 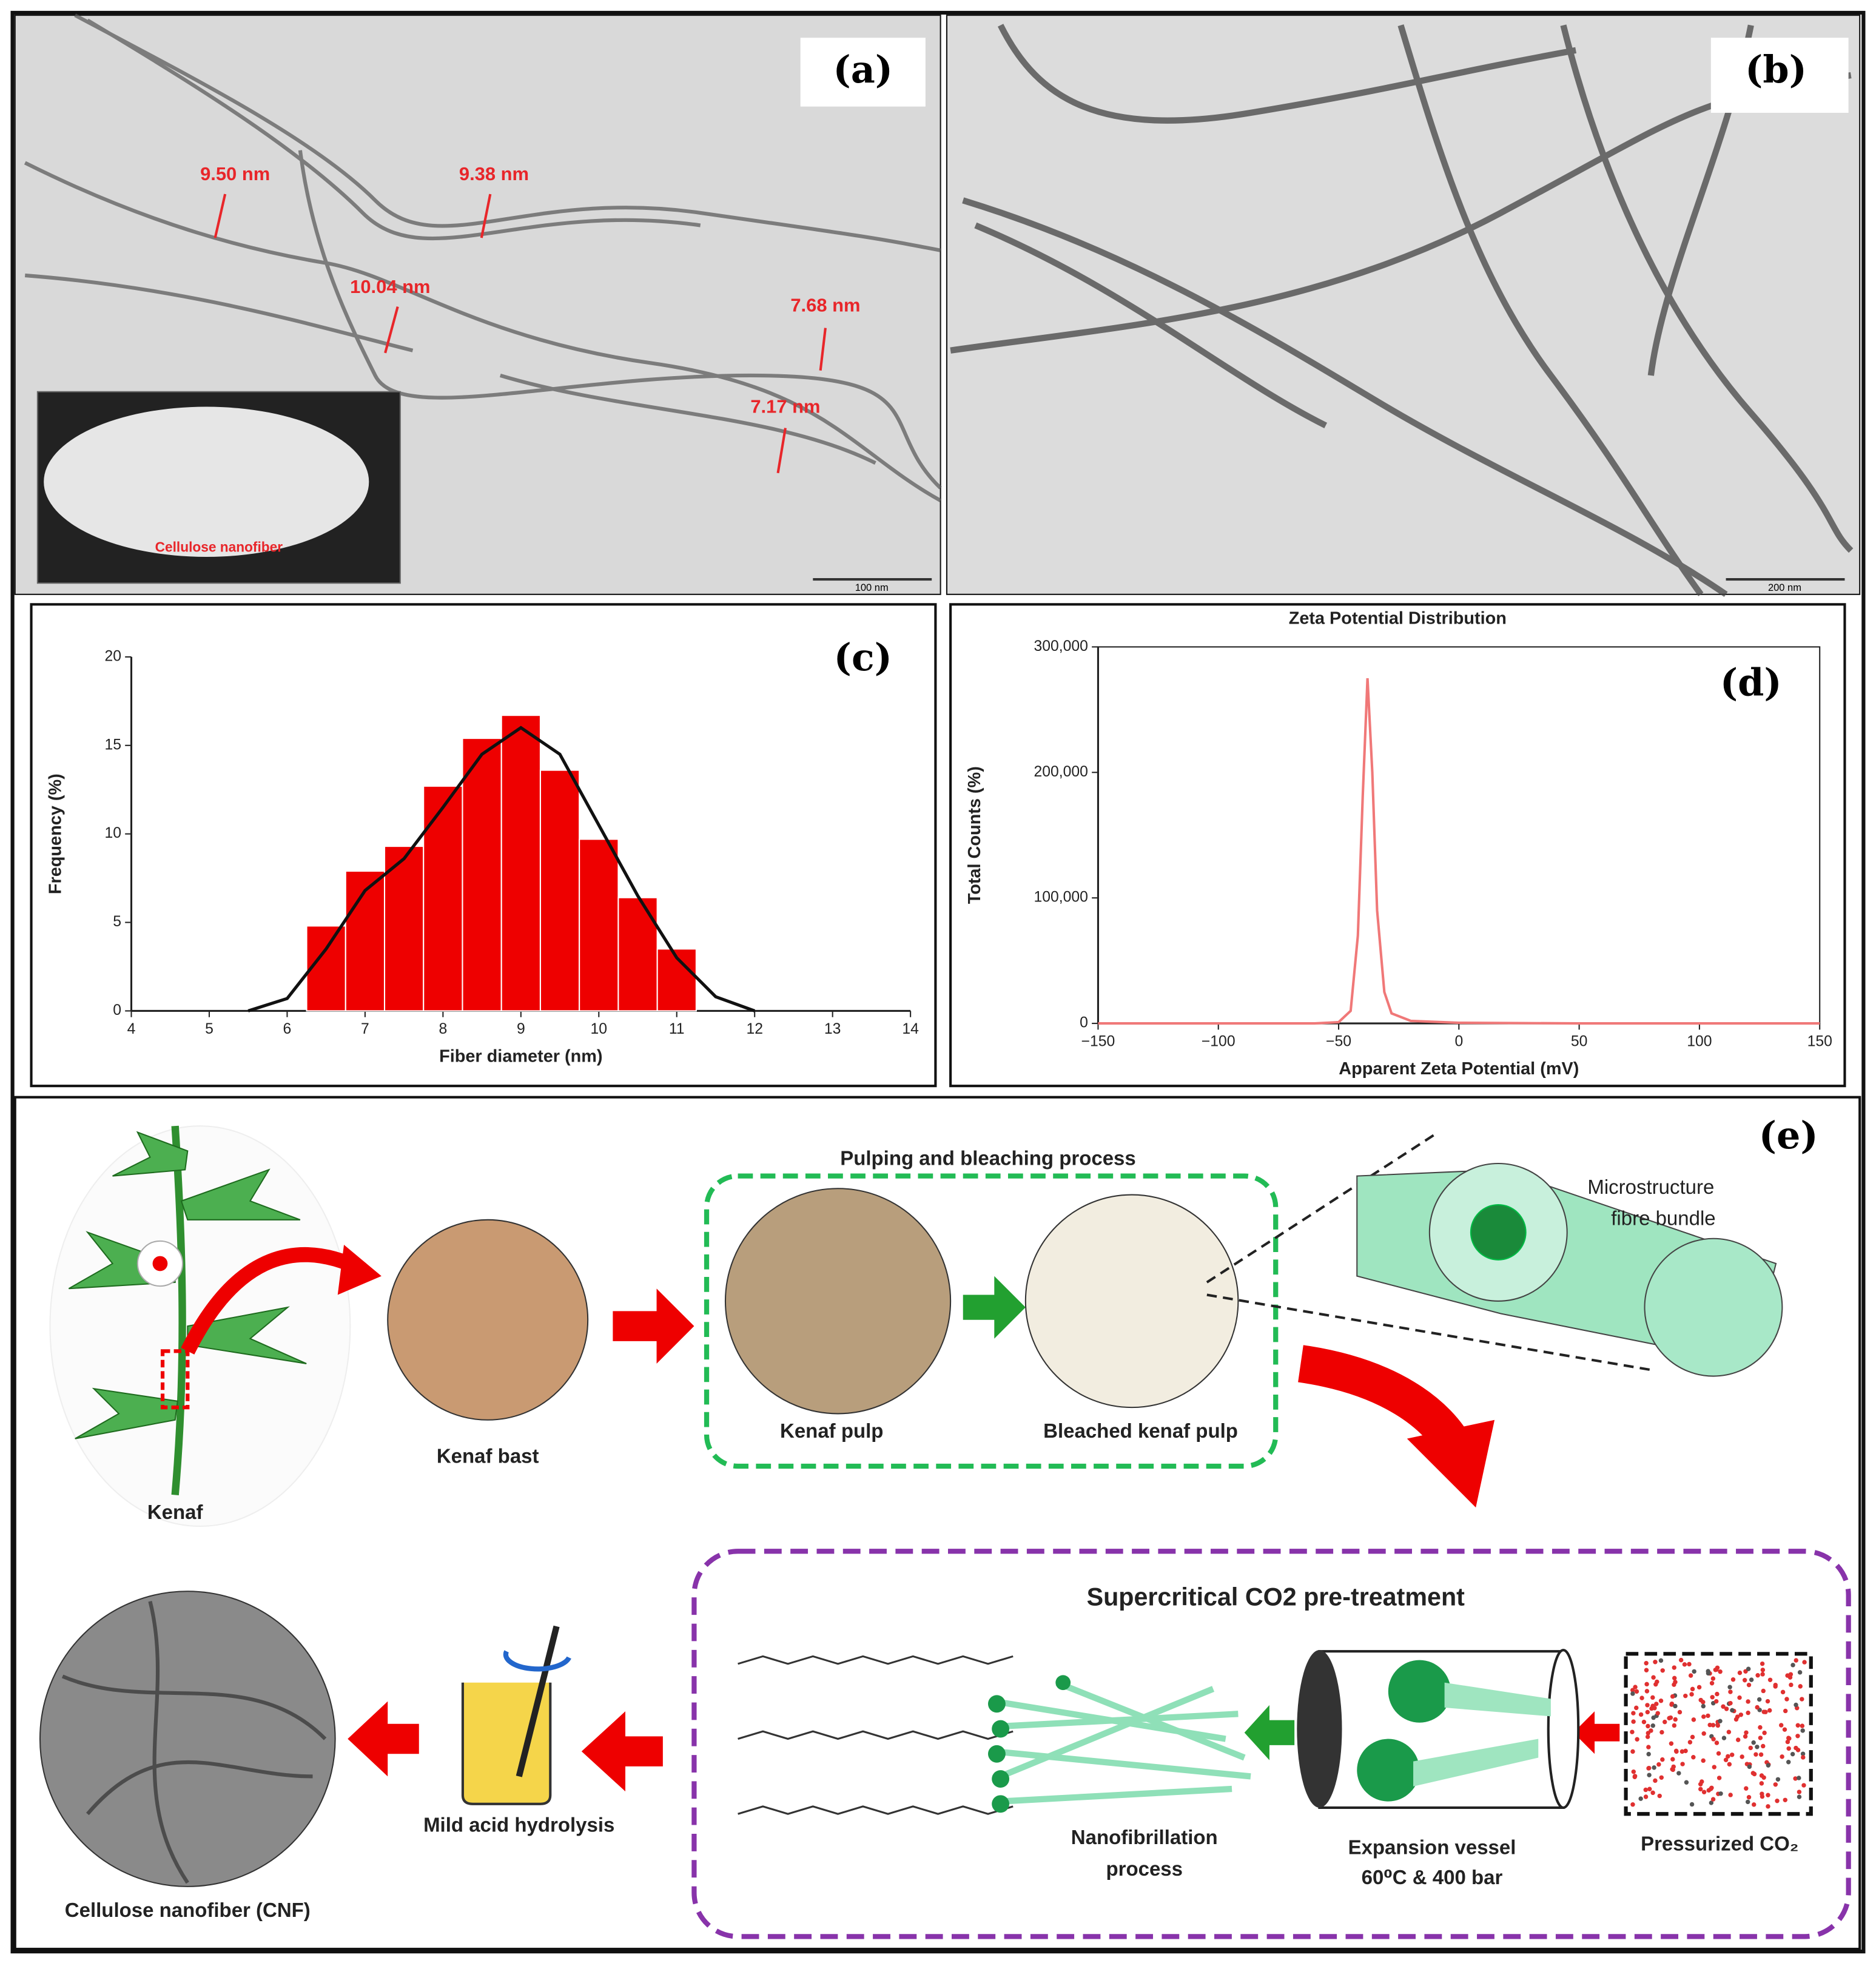 What do you see at coordinates (287, 1029) in the screenshot?
I see `x-tick-label: 6` at bounding box center [287, 1029].